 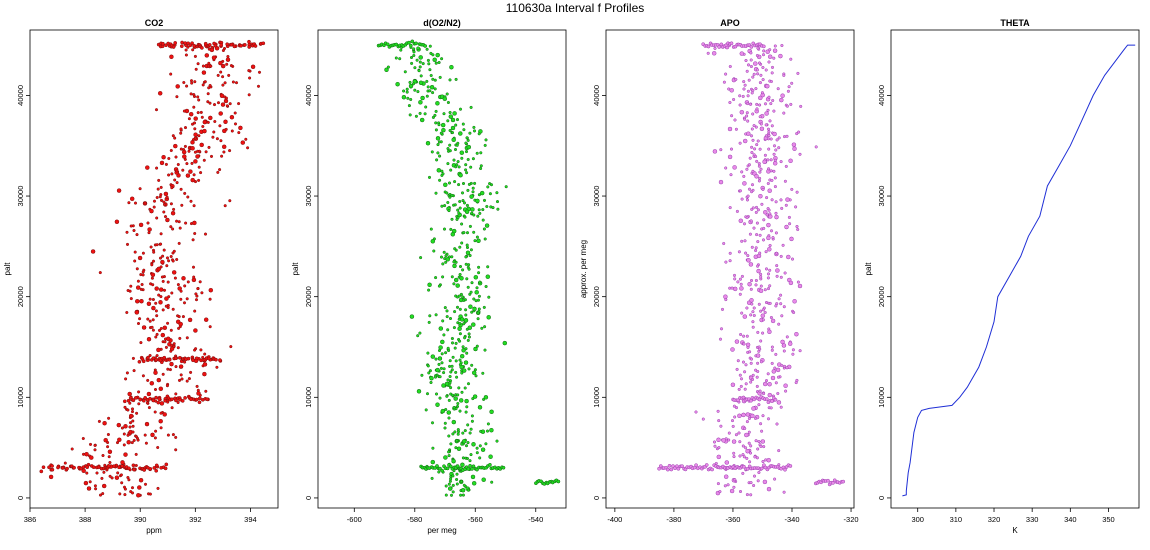 I want to click on y-tick-label: 20000, so click(x=20, y=296).